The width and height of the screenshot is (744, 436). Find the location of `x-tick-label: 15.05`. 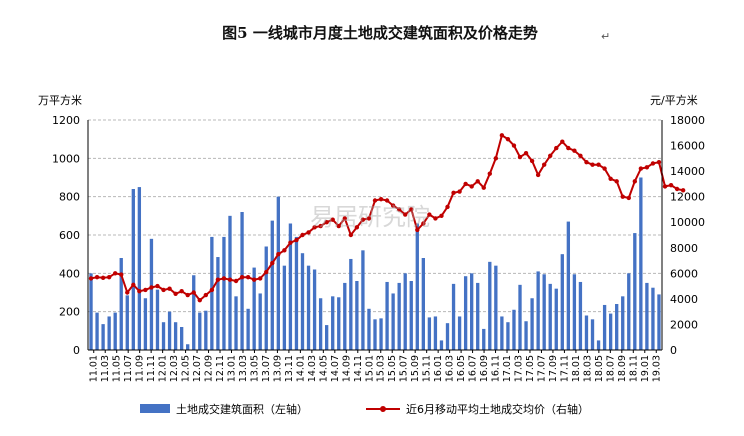

x-tick-label: 15.05 is located at coordinates (392, 368).